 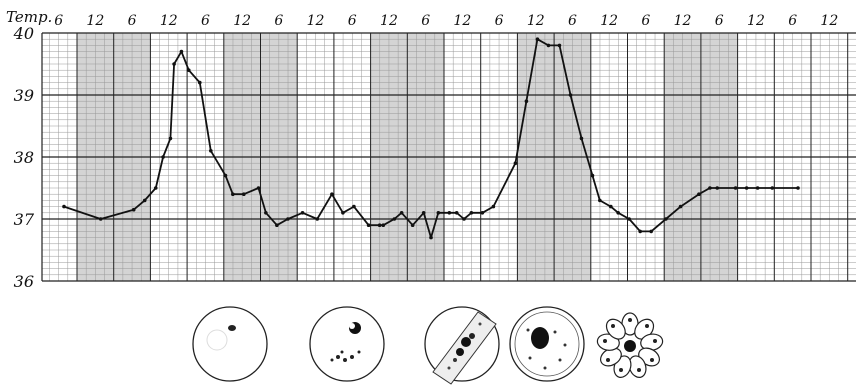 I want to click on y-tick-label: 36, so click(x=24, y=281).